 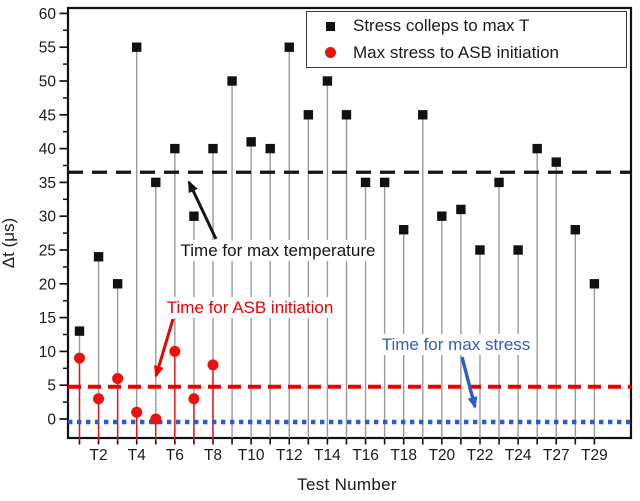 I want to click on x-tick-label: T20, so click(x=441, y=455).